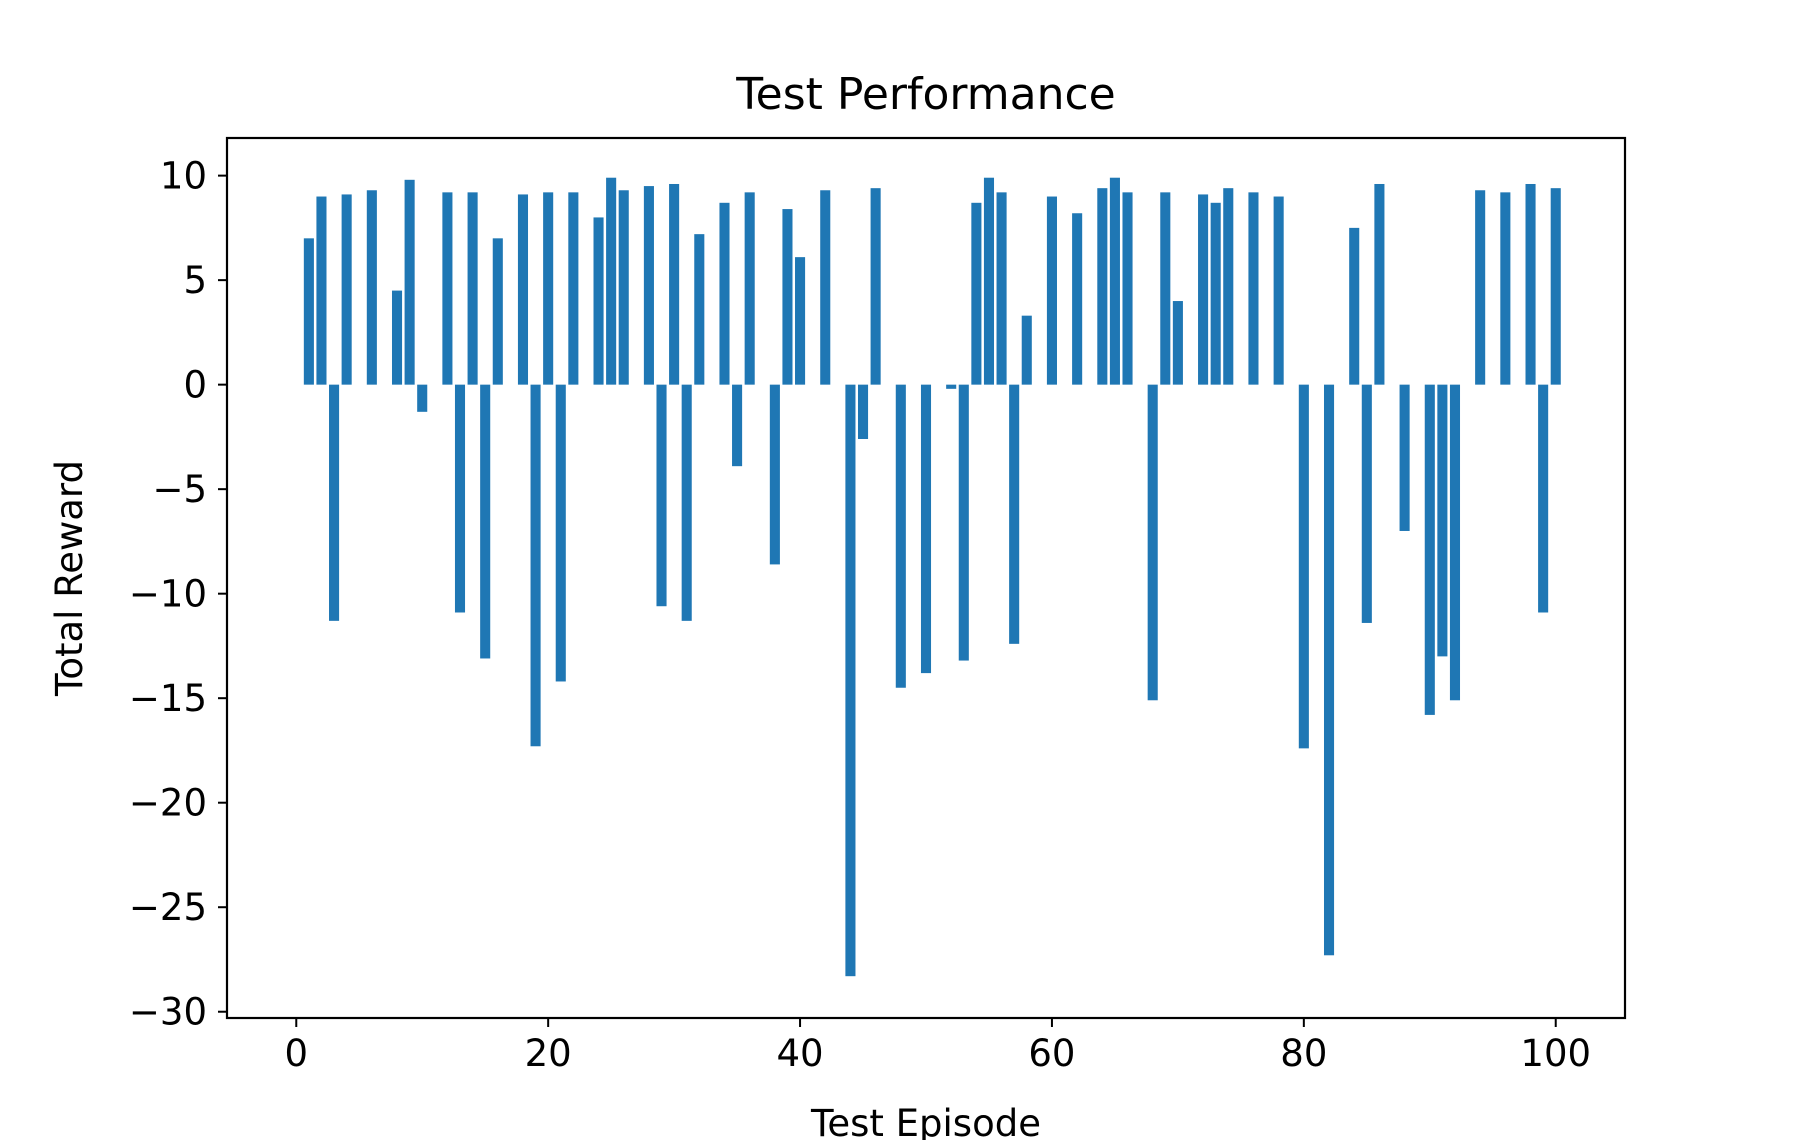  Describe the element at coordinates (1555, 1053) in the screenshot. I see `x-tick-label: 100` at that location.